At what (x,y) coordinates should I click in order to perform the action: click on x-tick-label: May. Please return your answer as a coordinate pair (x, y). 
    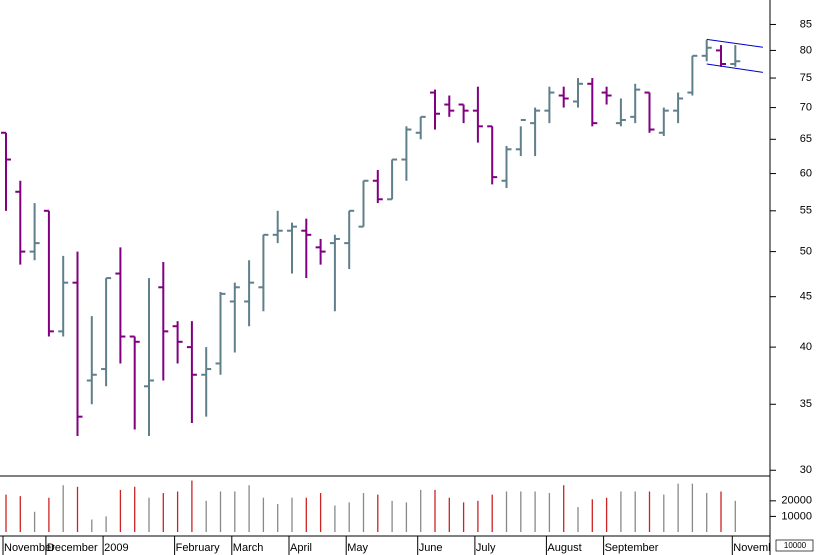
    Looking at the image, I should click on (357, 548).